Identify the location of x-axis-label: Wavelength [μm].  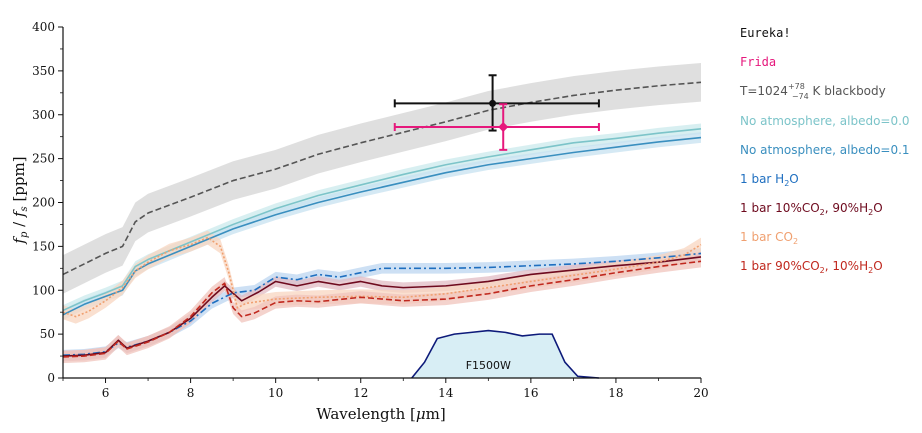
(380, 414).